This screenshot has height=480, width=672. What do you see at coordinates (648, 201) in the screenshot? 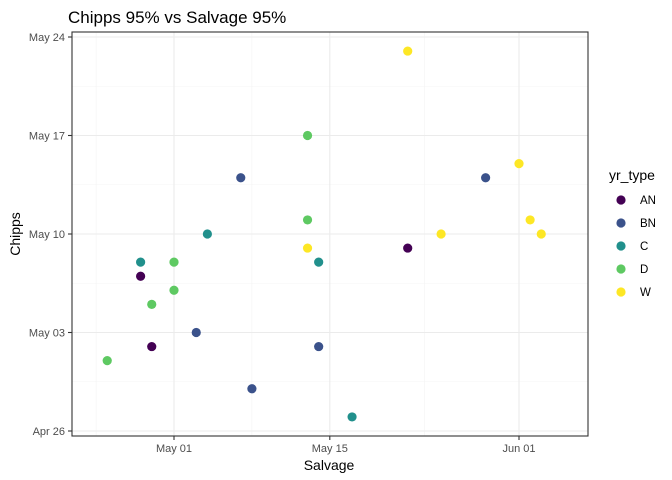
I see `legend-label-an: AN` at bounding box center [648, 201].